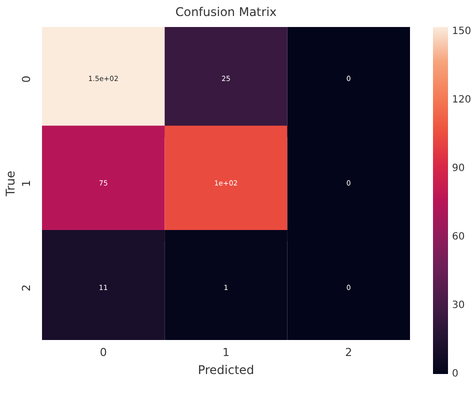 This screenshot has width=472, height=408. I want to click on x-tick-label: 0, so click(103, 352).